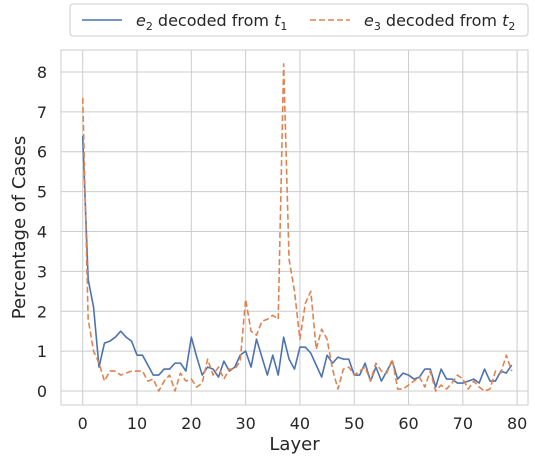  What do you see at coordinates (42, 311) in the screenshot?
I see `y-tick-label: 2` at bounding box center [42, 311].